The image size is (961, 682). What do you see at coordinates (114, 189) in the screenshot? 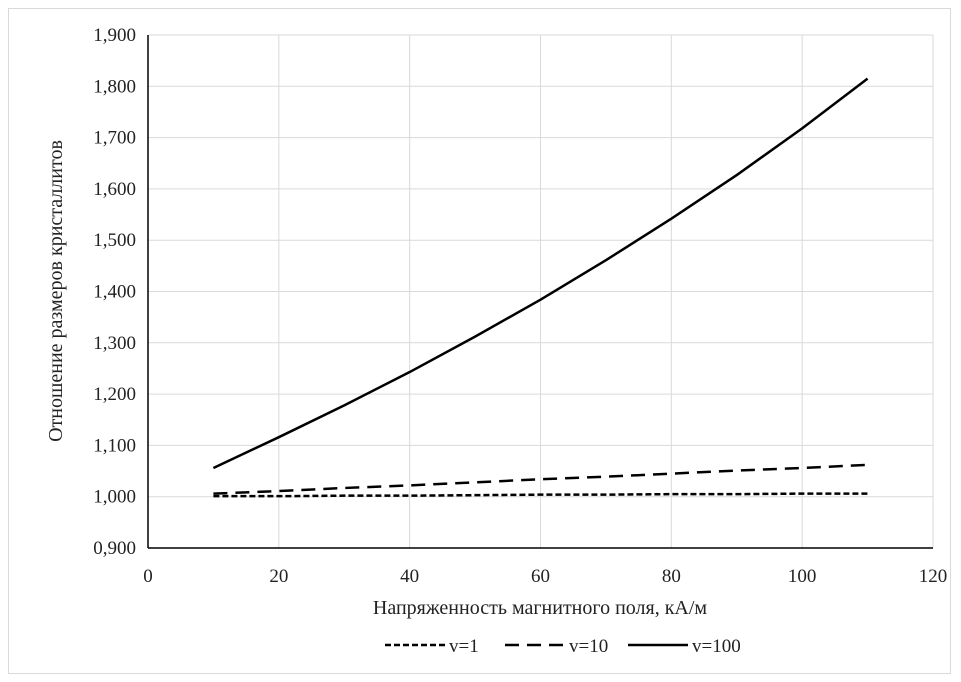
I see `y-tick-label: 1,600` at bounding box center [114, 189].